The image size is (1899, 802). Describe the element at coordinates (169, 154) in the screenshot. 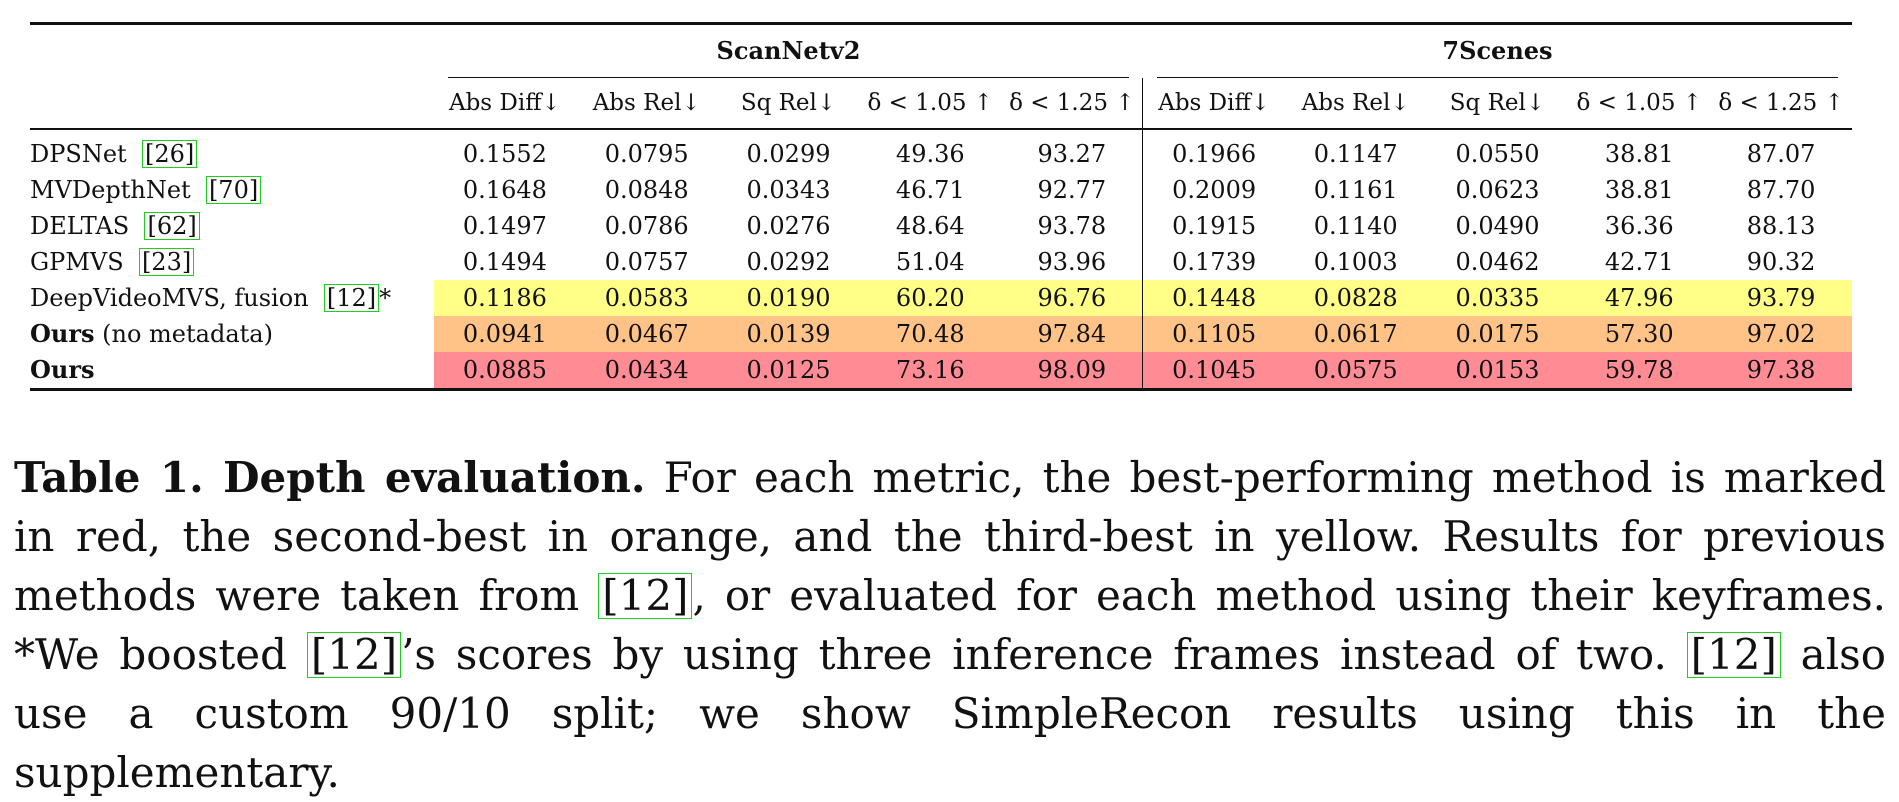

I see `citation-link: [26]` at that location.